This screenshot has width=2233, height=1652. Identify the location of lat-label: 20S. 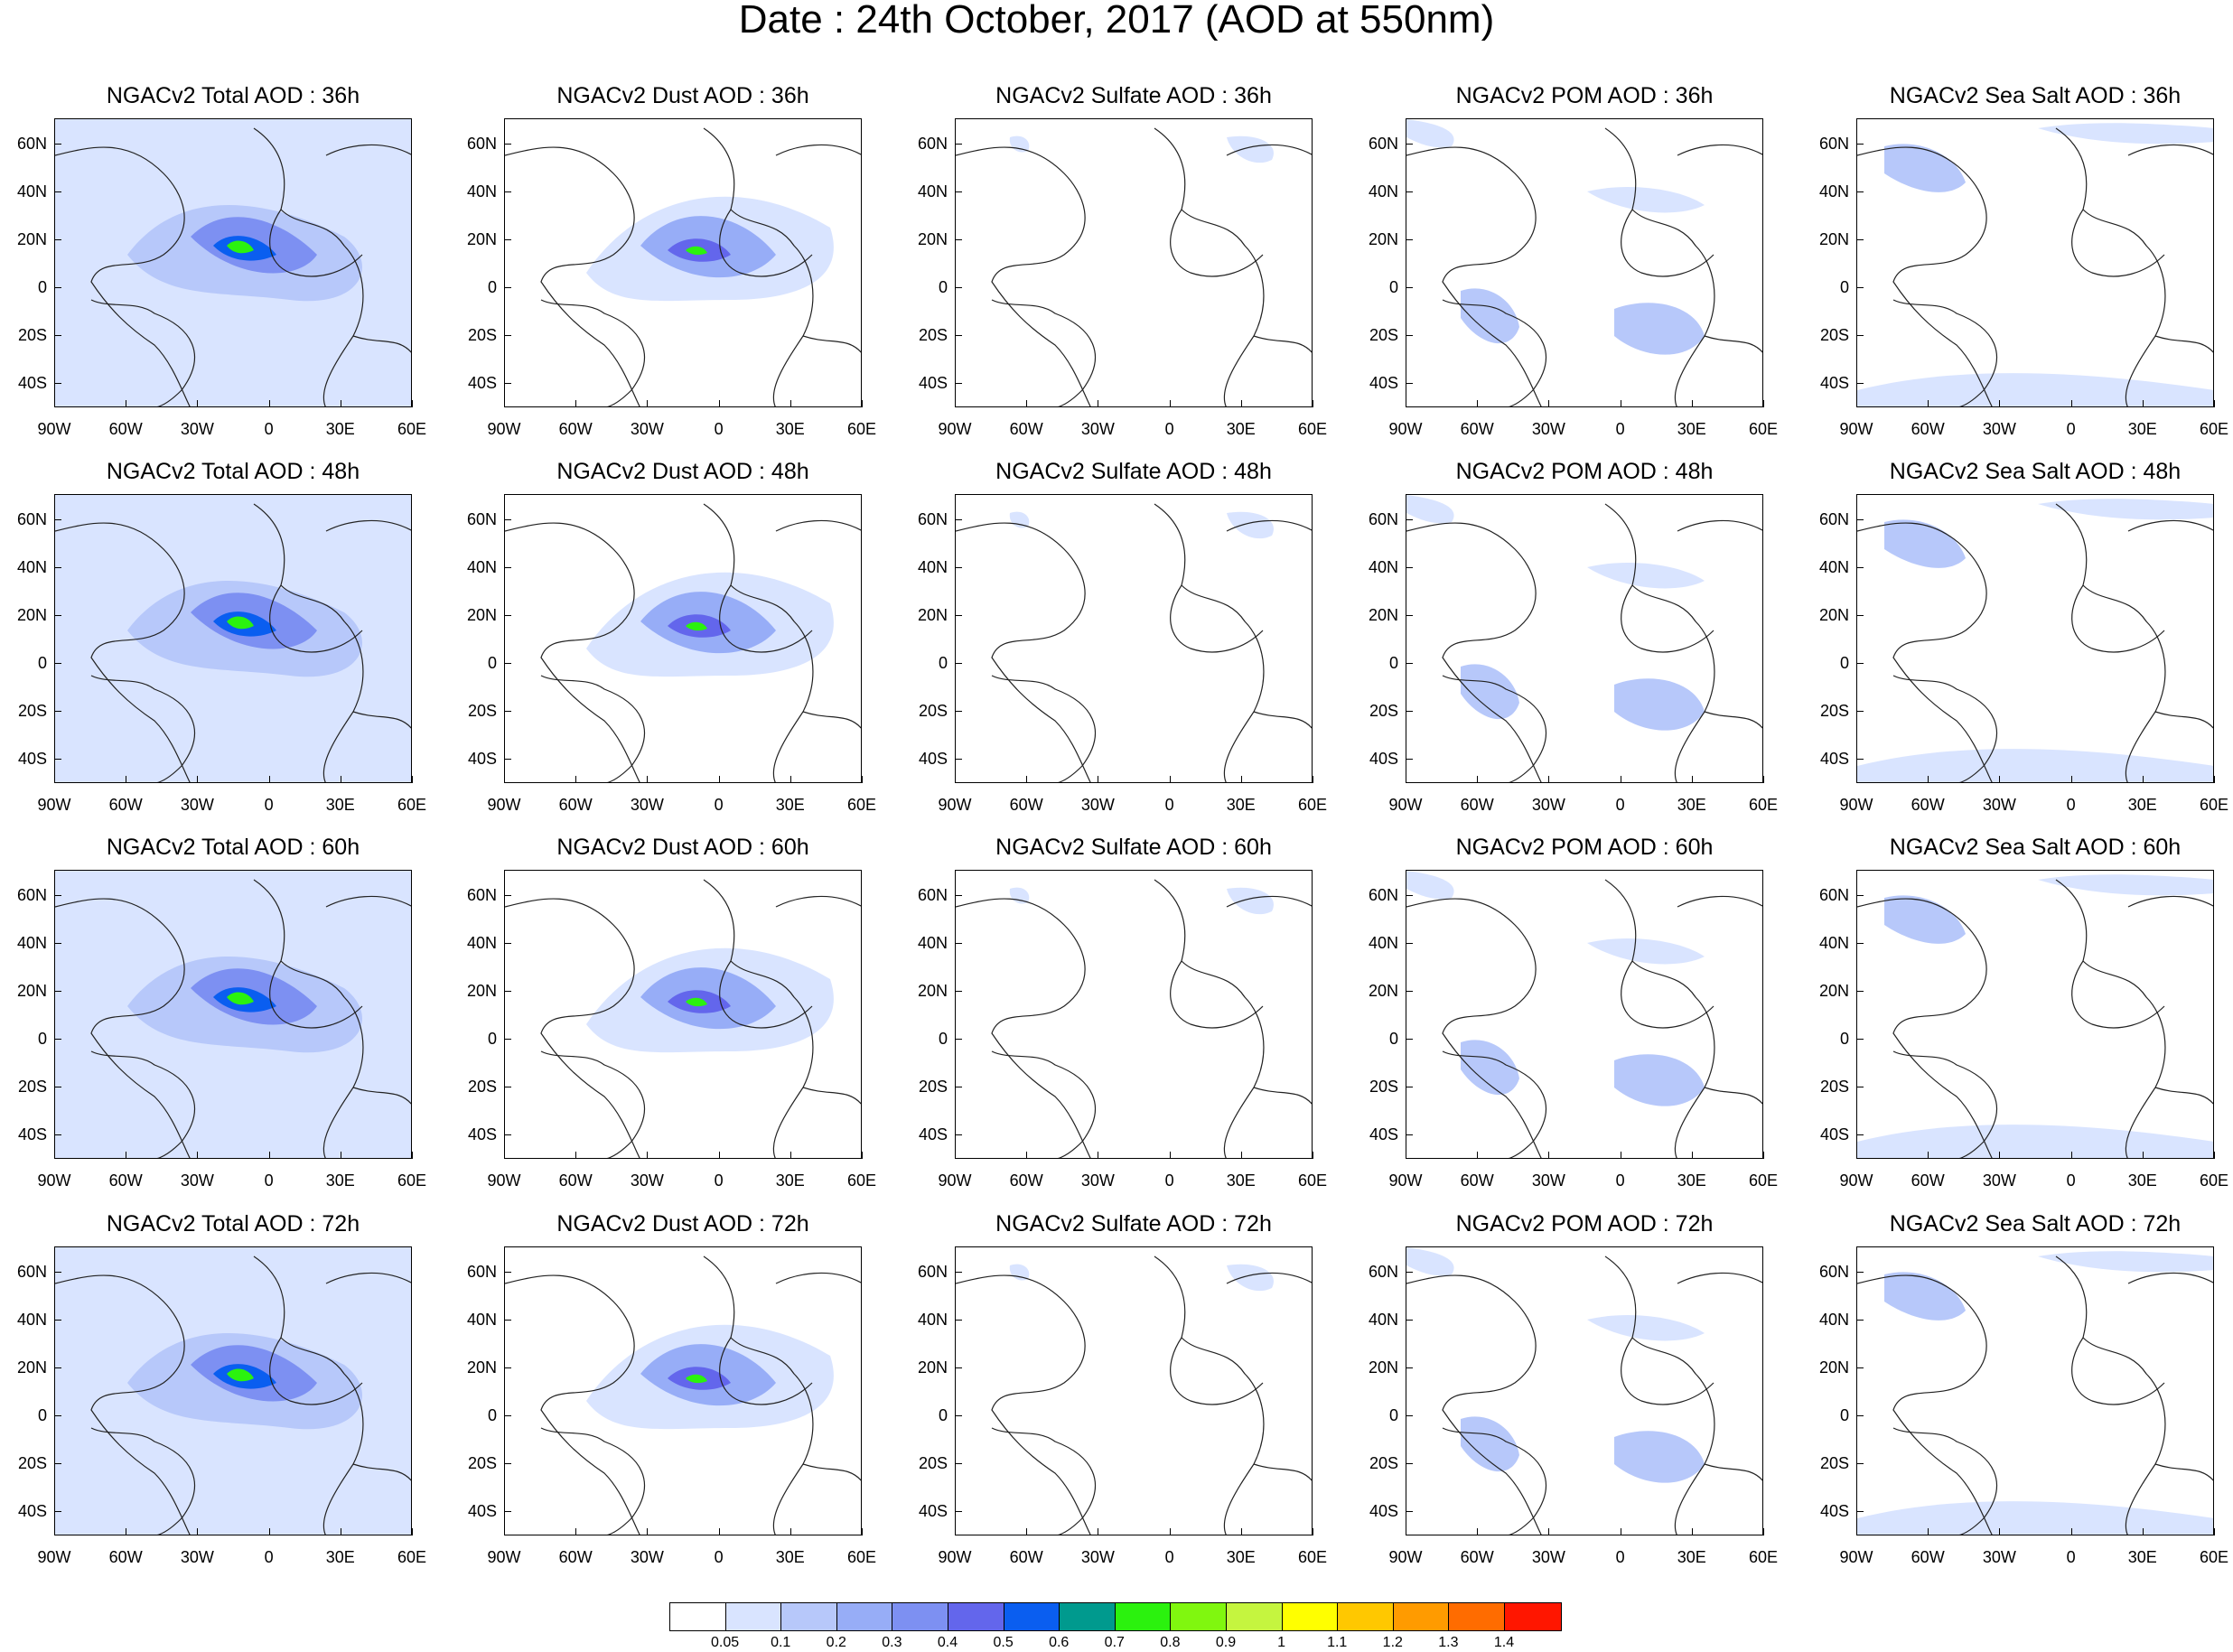
(1383, 335).